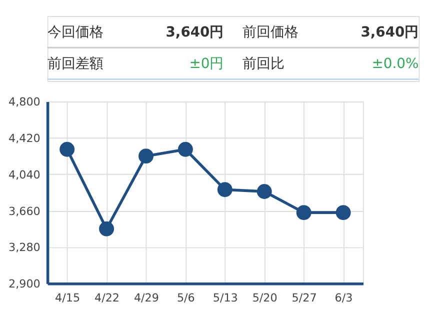  What do you see at coordinates (24, 211) in the screenshot?
I see `y-tick-label: 3,660` at bounding box center [24, 211].